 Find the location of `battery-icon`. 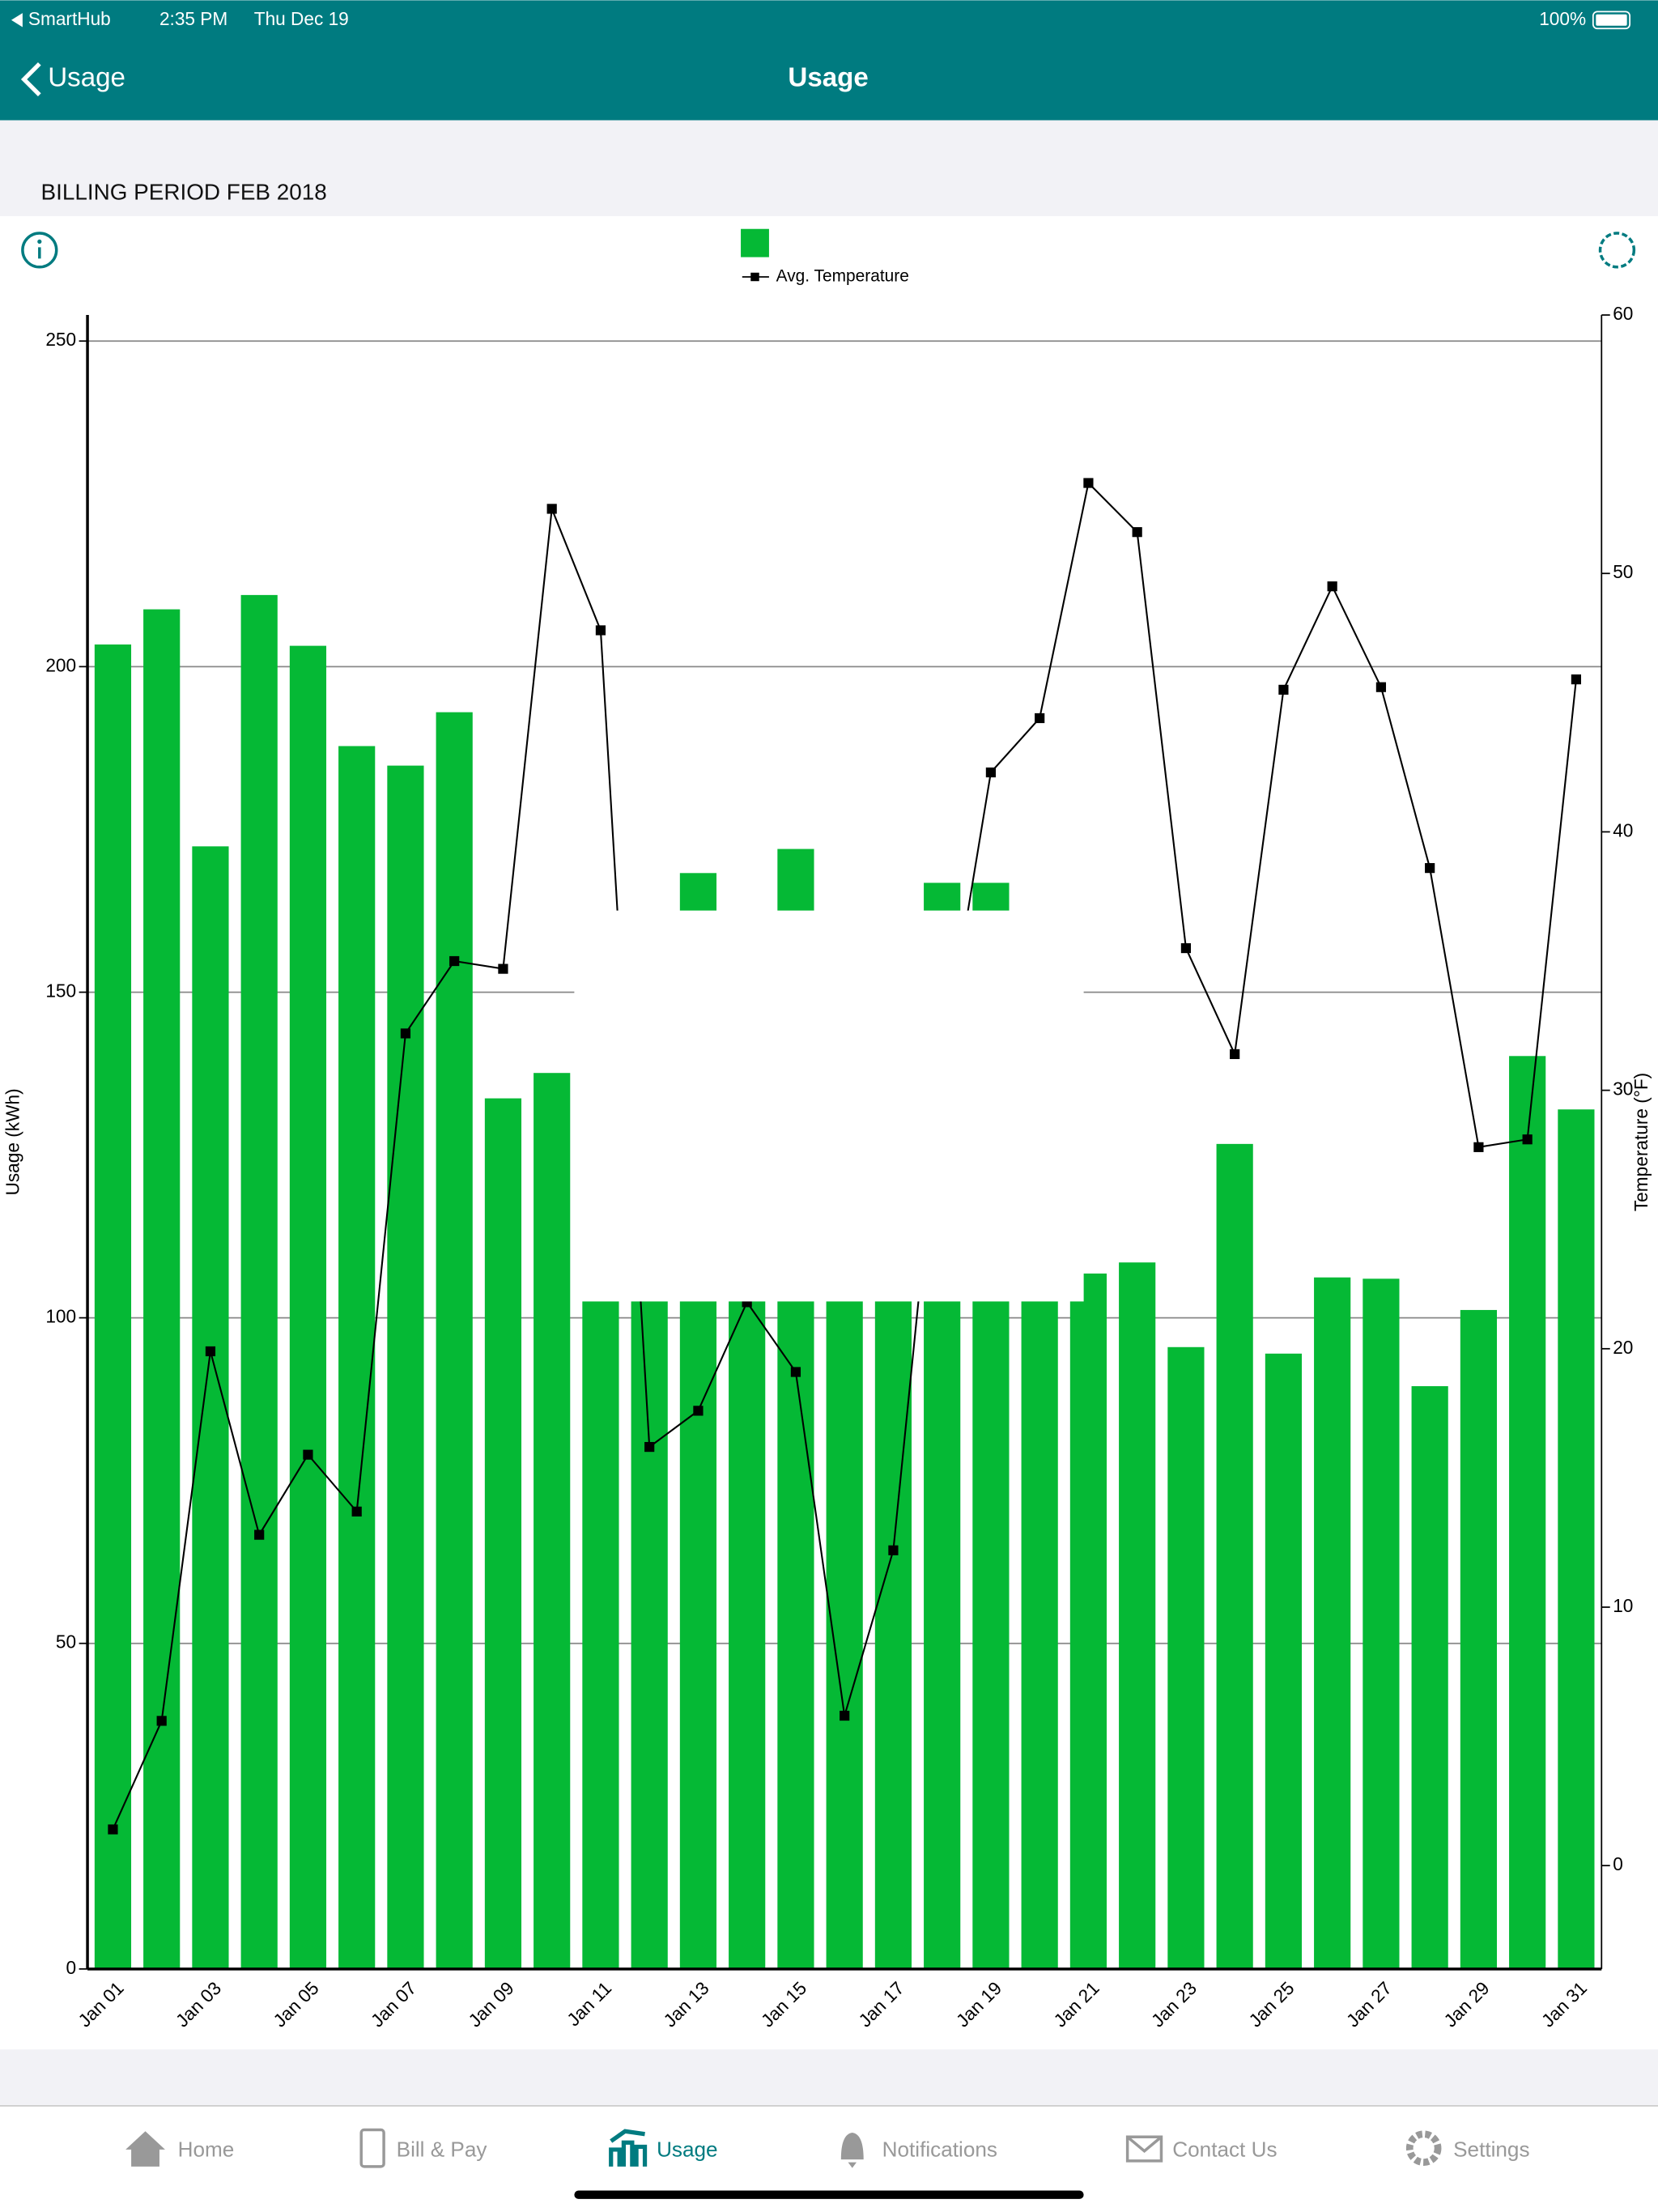

battery-icon is located at coordinates (1611, 21).